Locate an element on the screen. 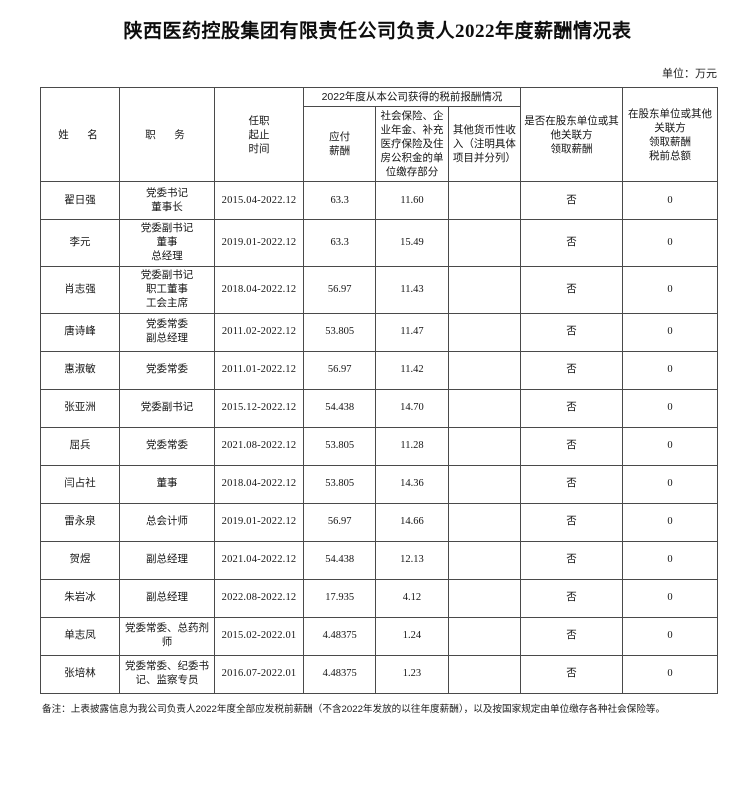 Image resolution: width=755 pixels, height=793 pixels. column-header-payable: 应付 薪酬 is located at coordinates (339, 144).